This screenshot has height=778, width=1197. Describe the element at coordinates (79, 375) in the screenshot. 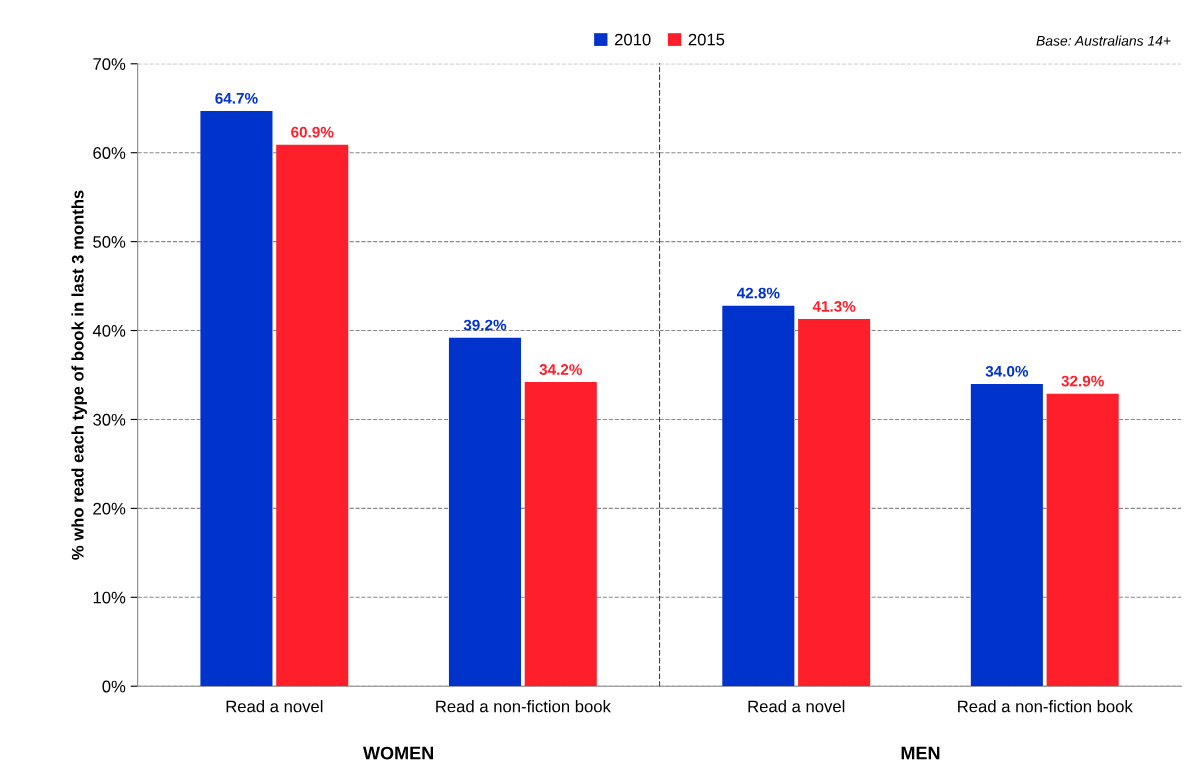

I see `y-axis-title: % who read each type of book in last 3 months` at that location.